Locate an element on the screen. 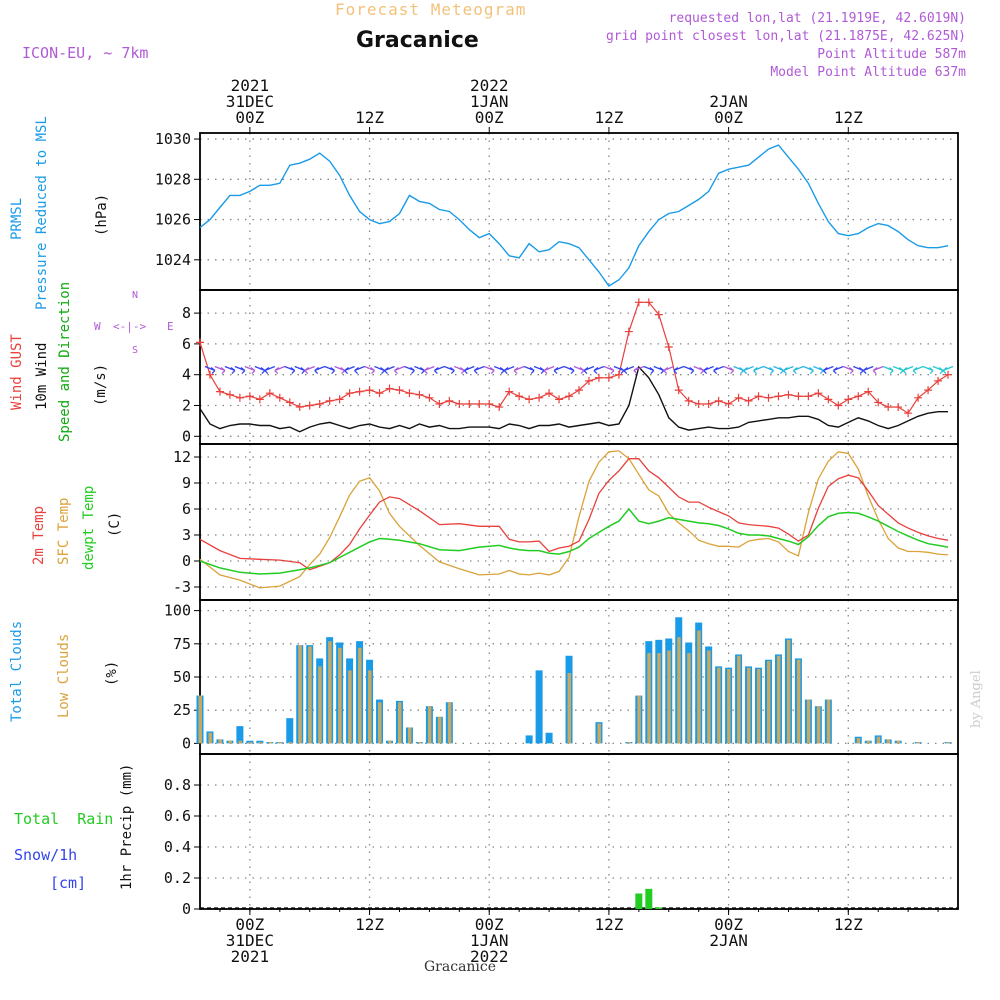  y-tick-label: 0.2 is located at coordinates (177, 878).